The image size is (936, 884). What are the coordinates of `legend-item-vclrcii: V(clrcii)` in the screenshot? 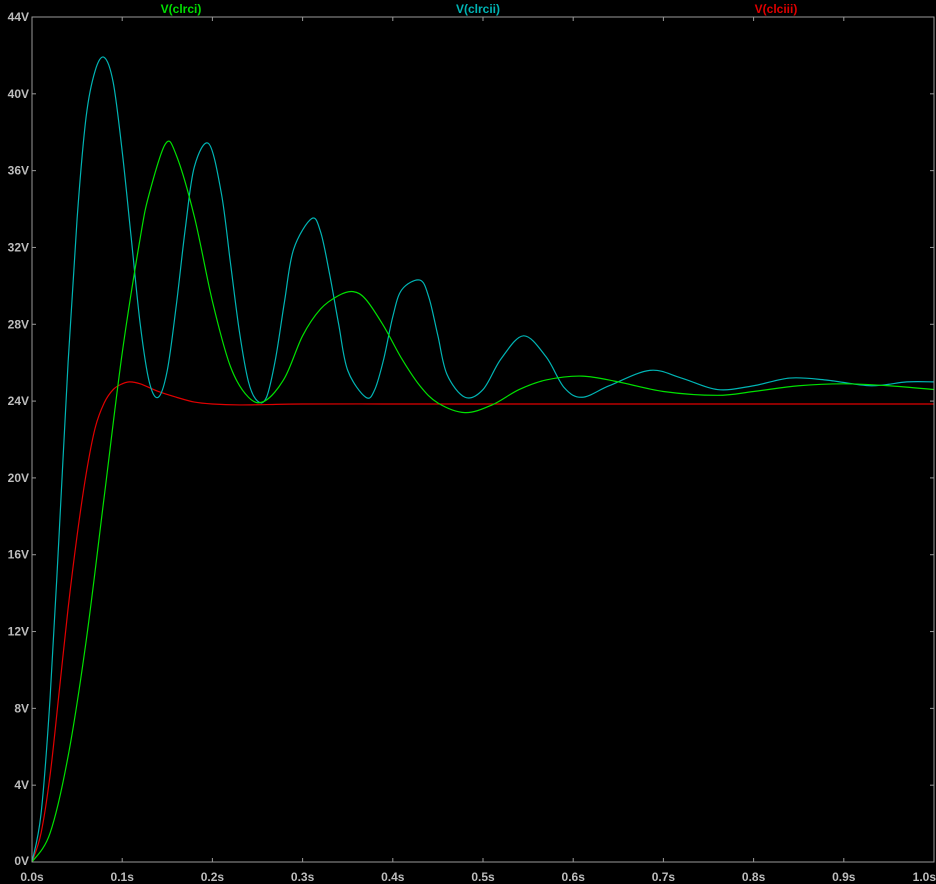 It's located at (478, 9).